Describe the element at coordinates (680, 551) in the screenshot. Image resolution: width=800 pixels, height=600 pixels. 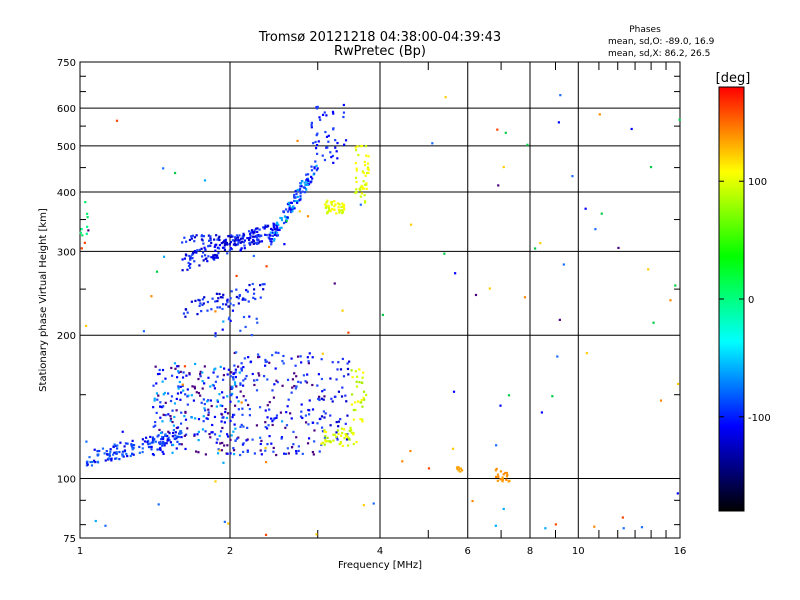
I see `x-tick-label: 16` at that location.